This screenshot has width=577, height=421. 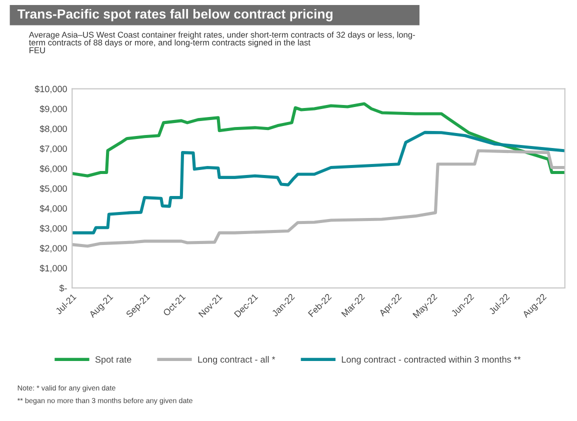 I want to click on y-tick-label: $9,000, so click(x=53, y=109).